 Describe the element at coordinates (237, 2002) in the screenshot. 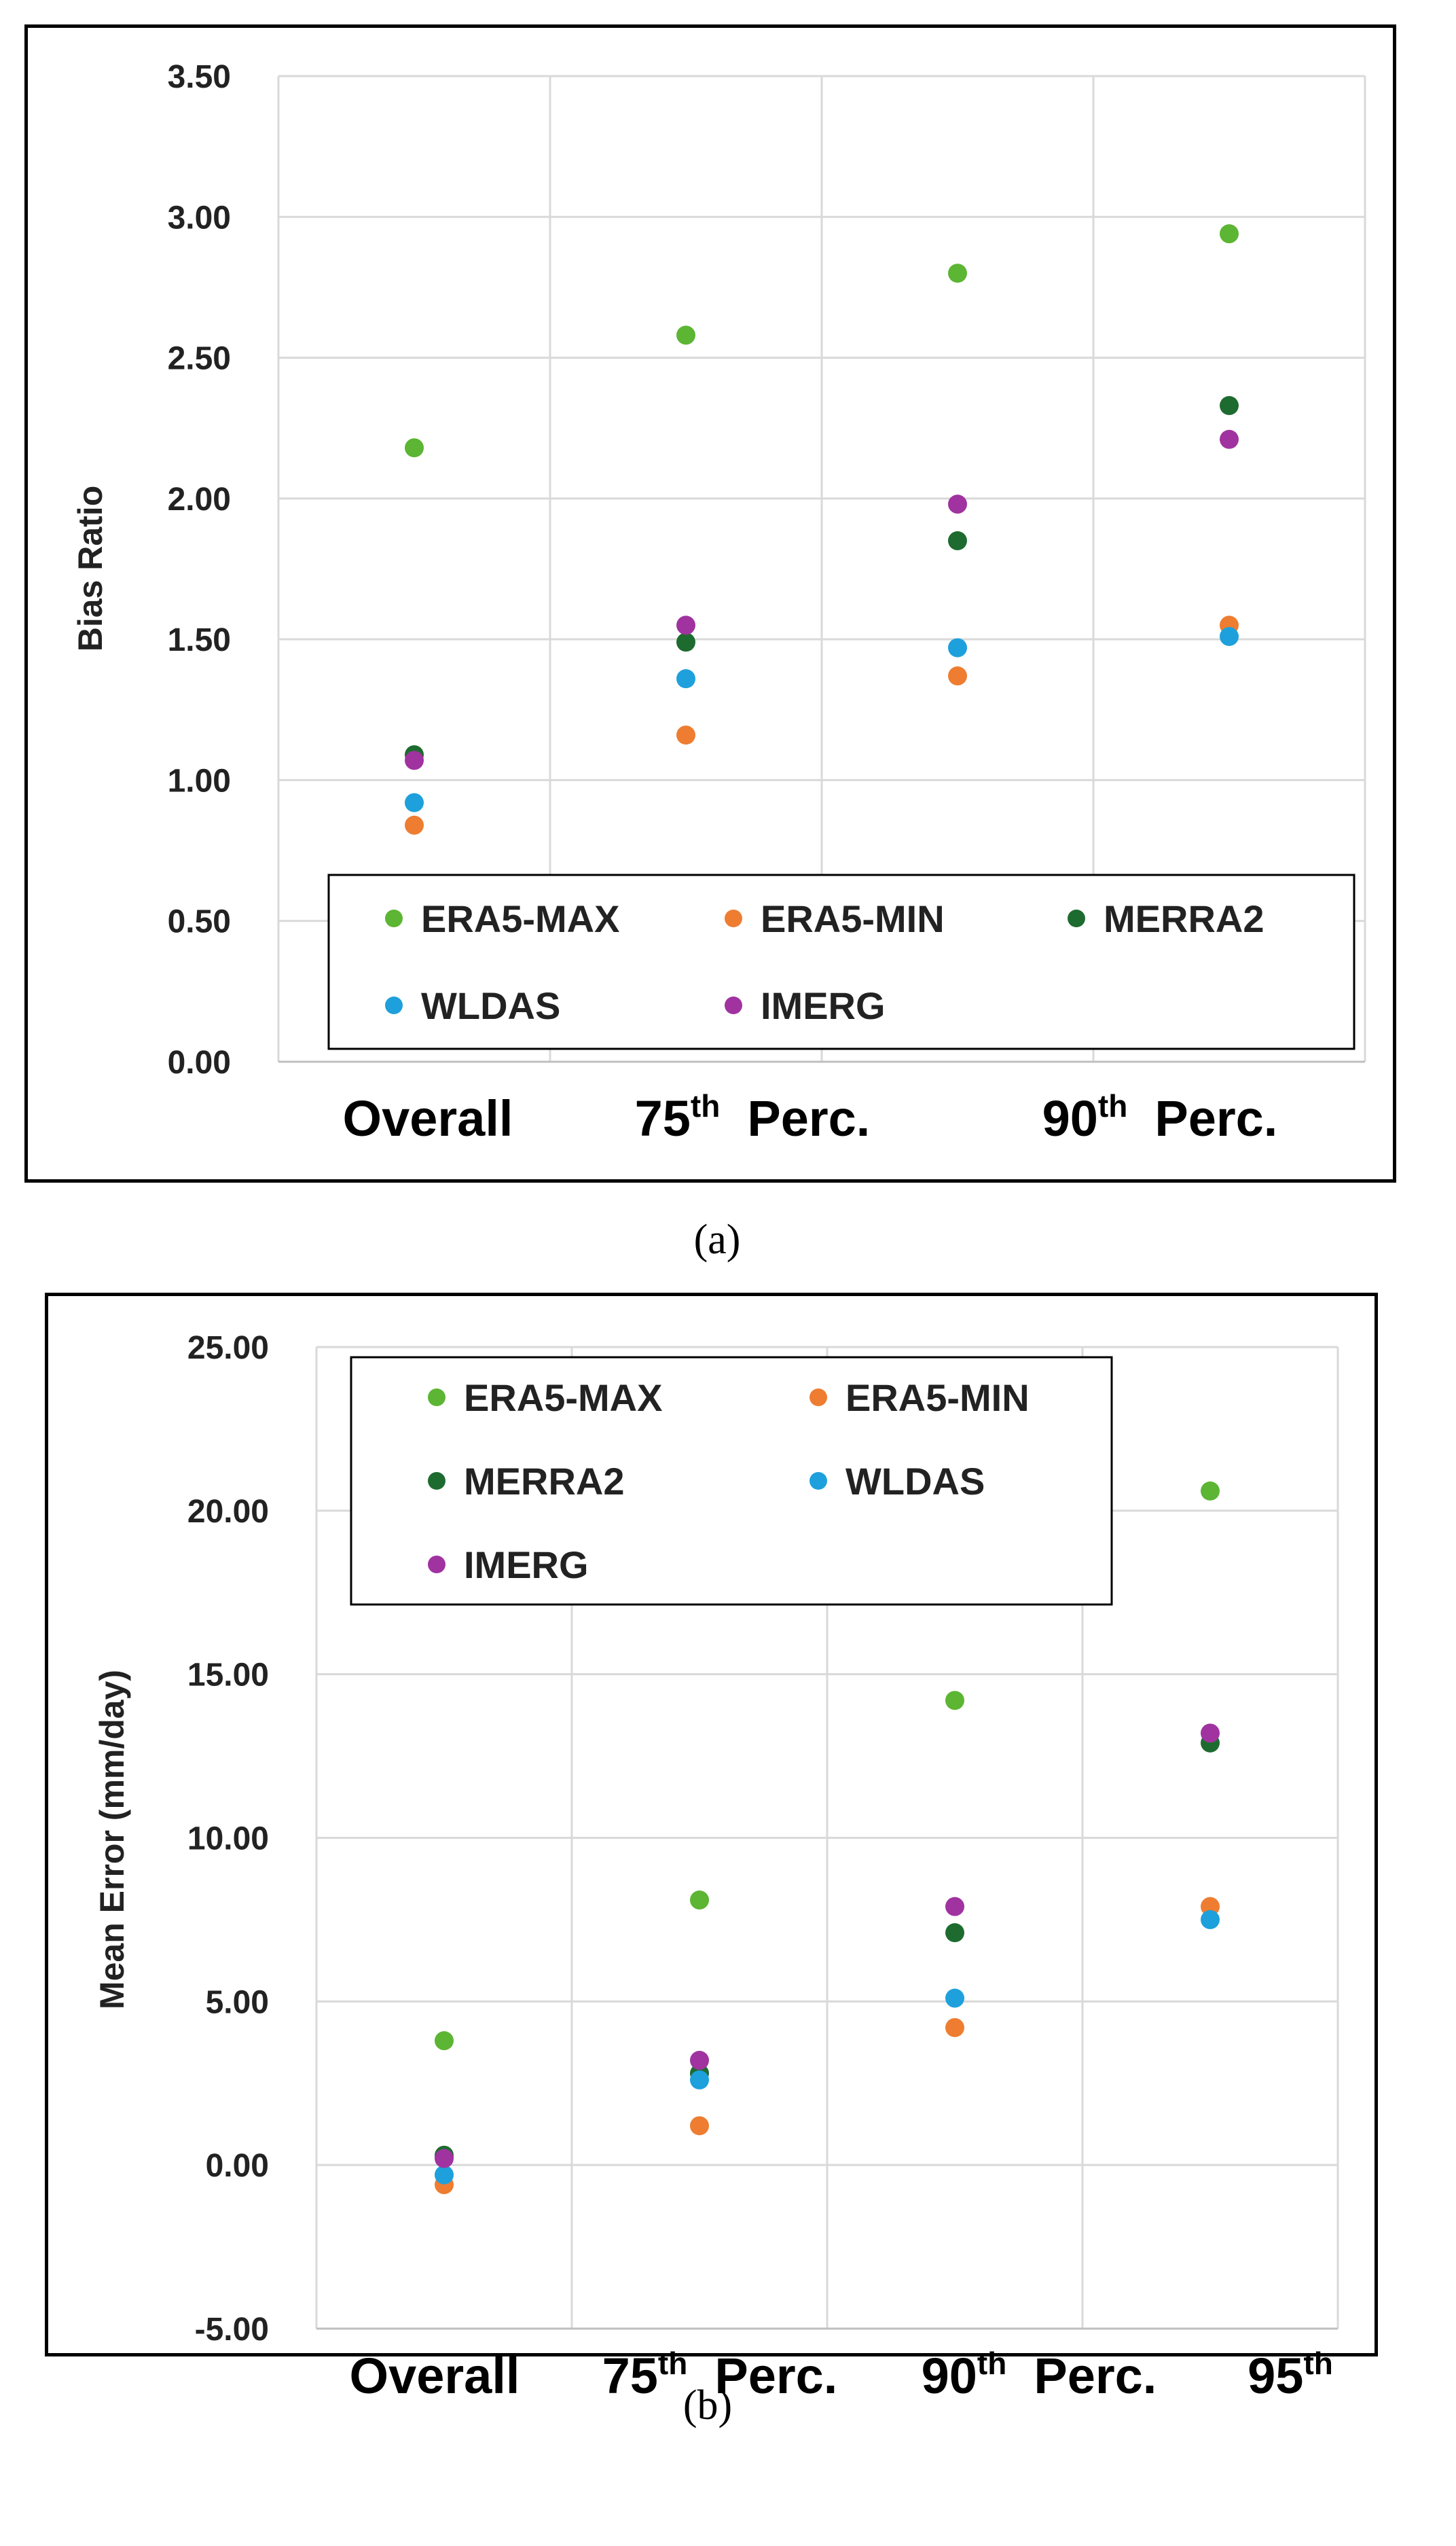

I see `y-tick-label: 5.00` at that location.